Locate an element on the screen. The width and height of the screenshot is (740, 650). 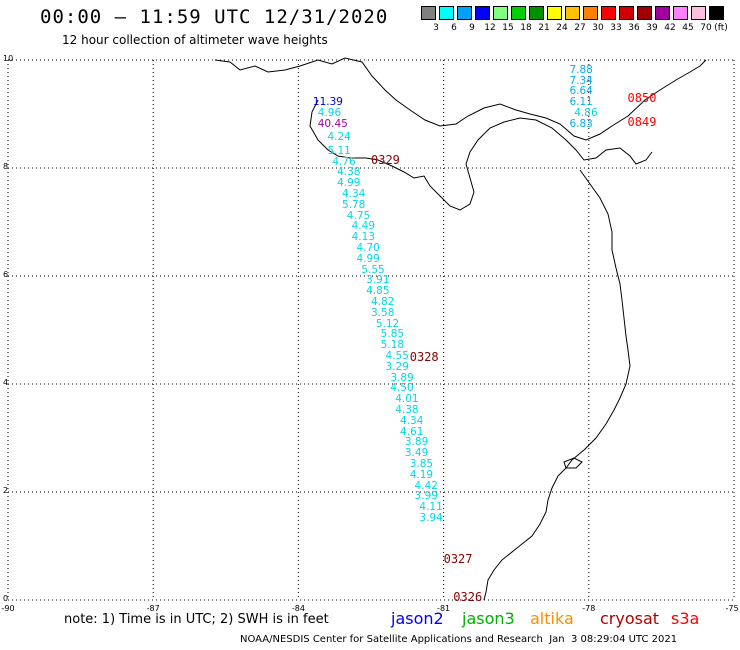
longitude-tick-label: -84 is located at coordinates (298, 608).